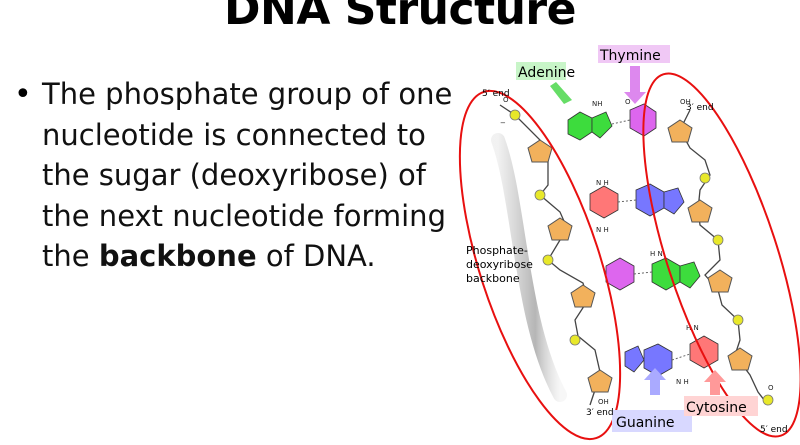 The image size is (800, 445). Describe the element at coordinates (316, 256) in the screenshot. I see `bullet-text-after: of DNA.` at that location.